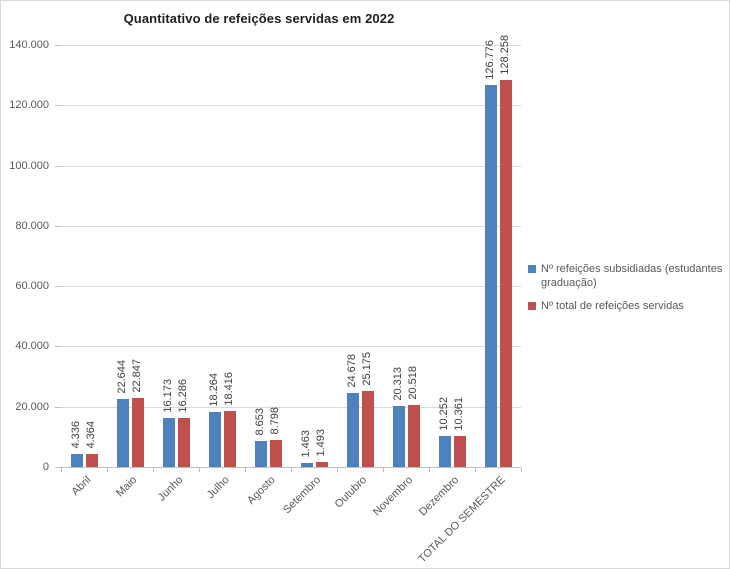 This screenshot has width=730, height=569. What do you see at coordinates (489, 60) in the screenshot?
I see `bar-value-label: 126.776` at bounding box center [489, 60].